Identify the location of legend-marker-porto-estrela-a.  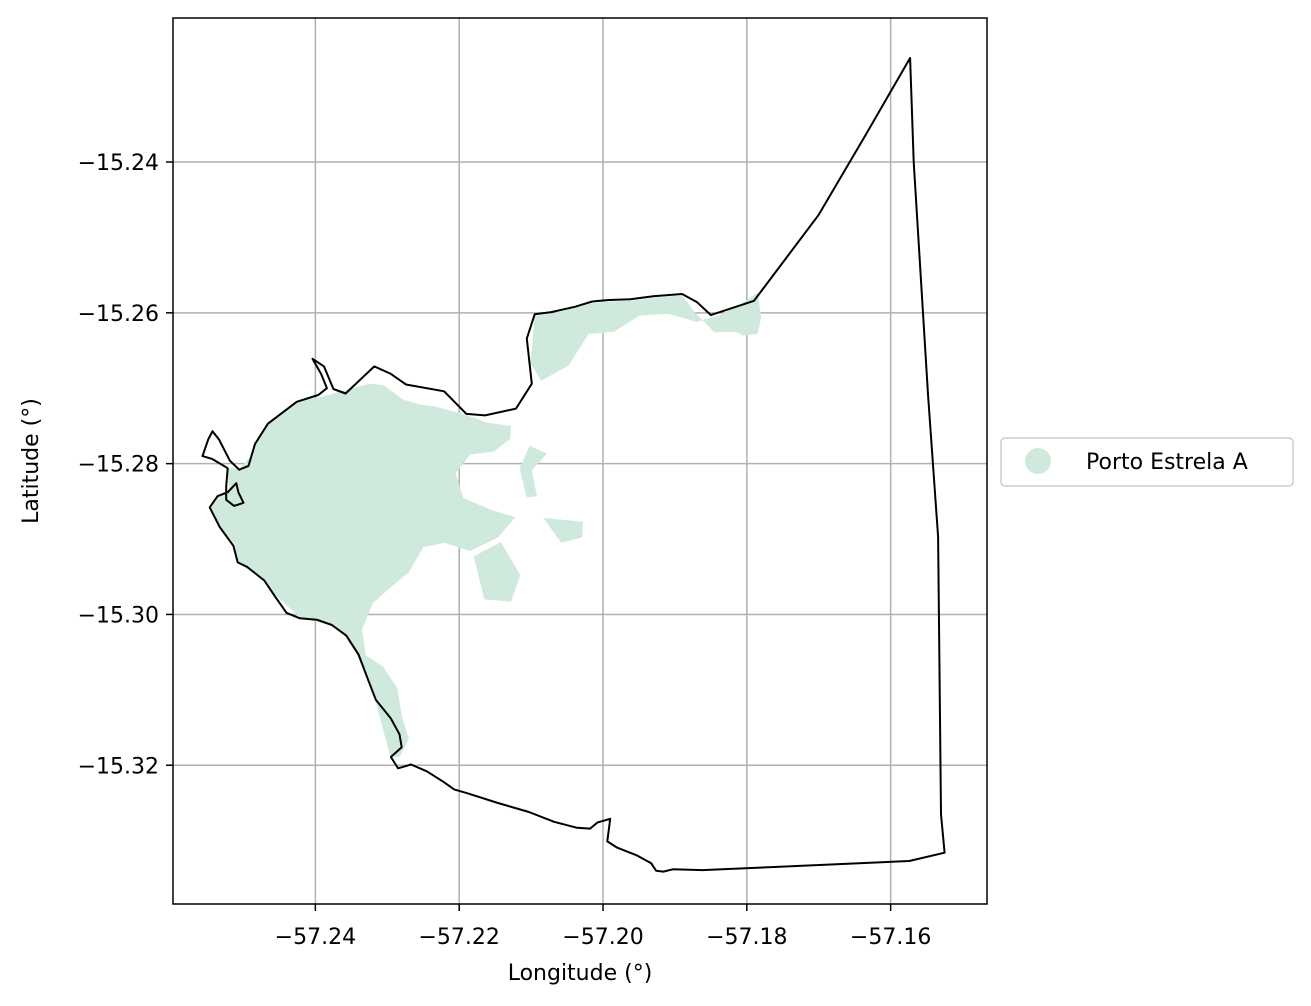
(1038, 461).